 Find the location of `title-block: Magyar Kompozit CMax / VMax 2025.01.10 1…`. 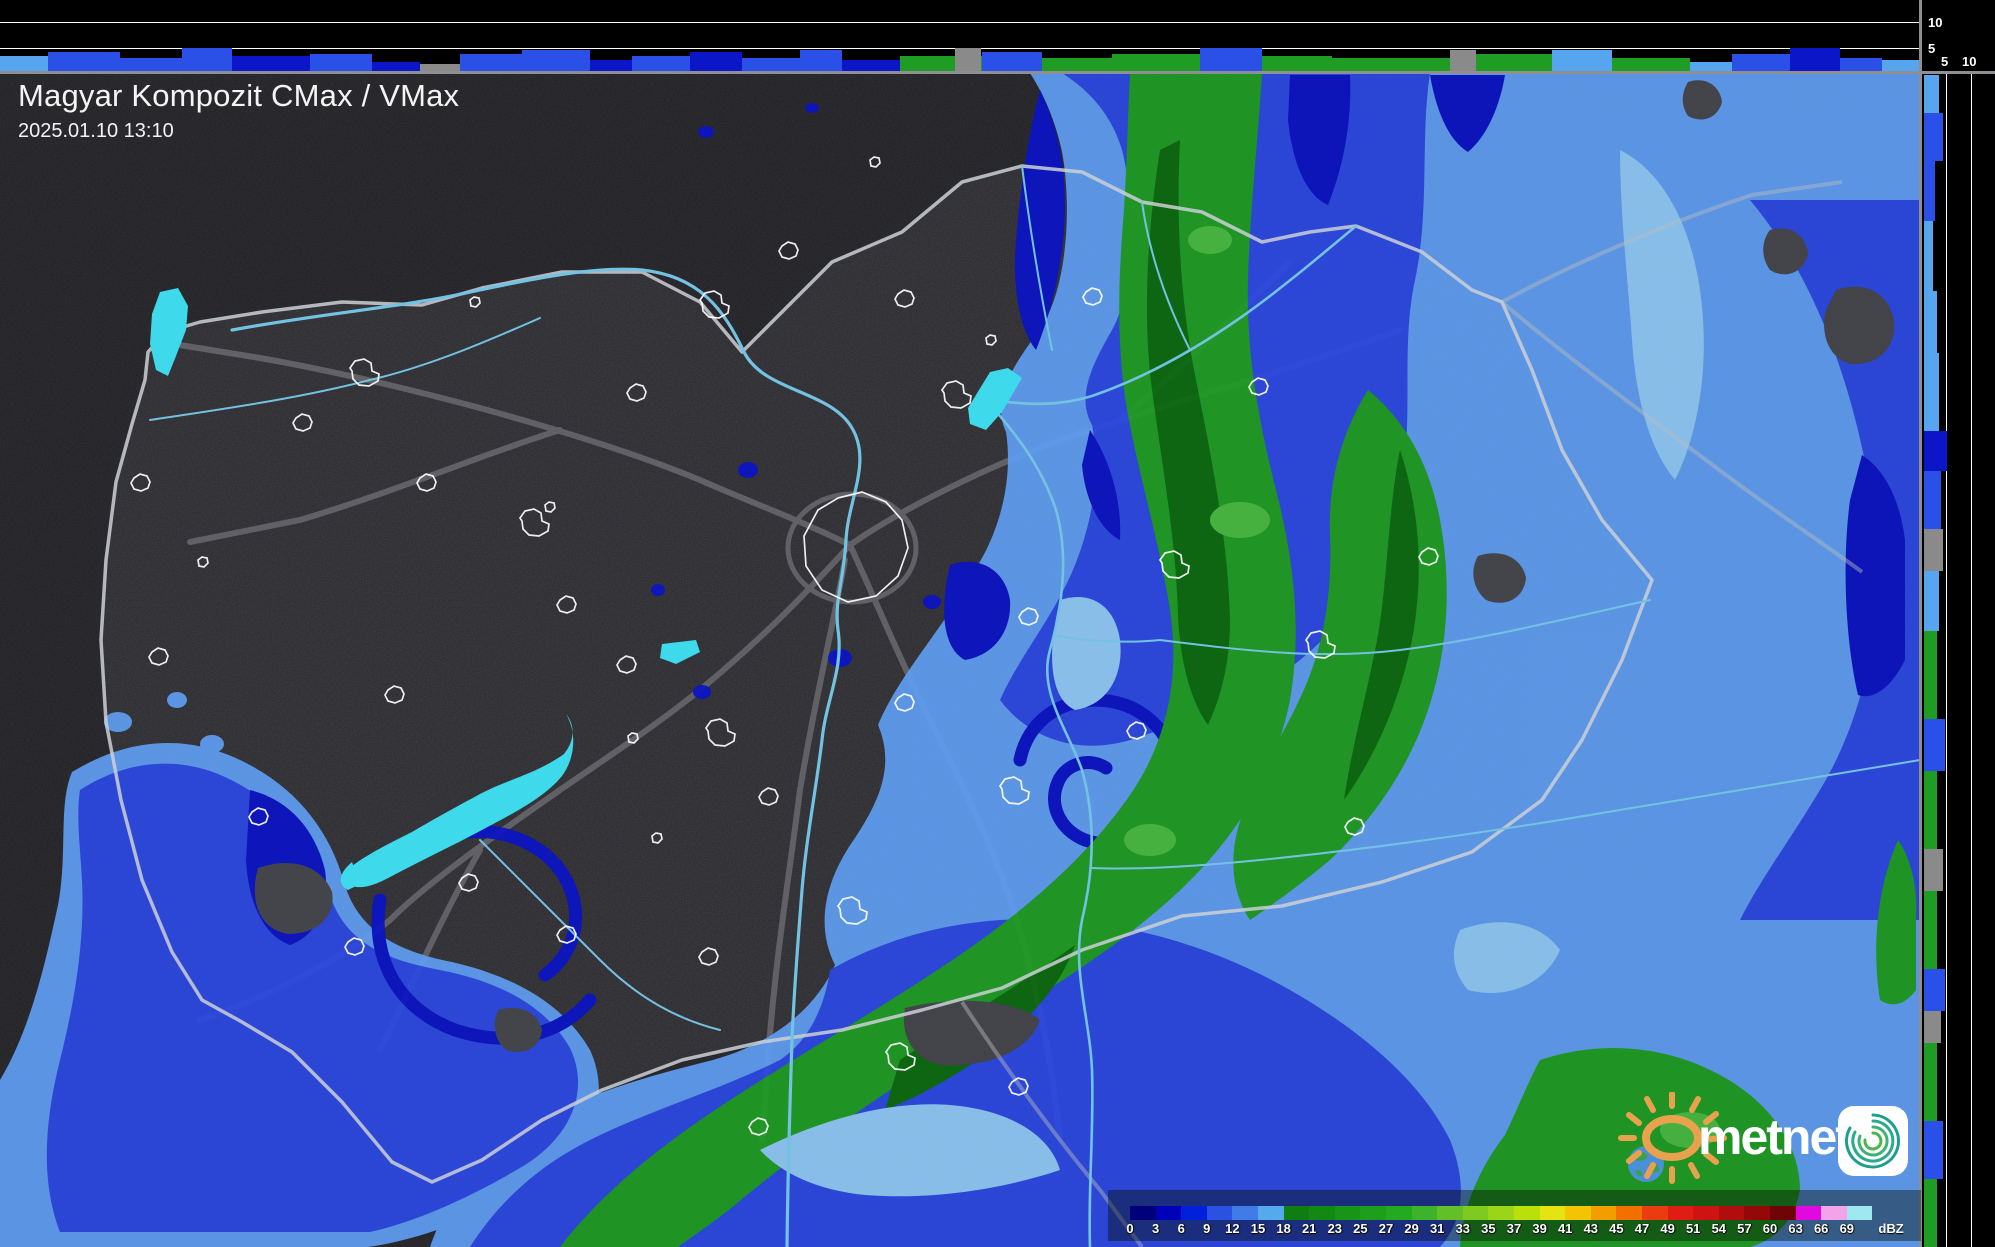

title-block: Magyar Kompozit CMax / VMax 2025.01.10 1… is located at coordinates (238, 110).